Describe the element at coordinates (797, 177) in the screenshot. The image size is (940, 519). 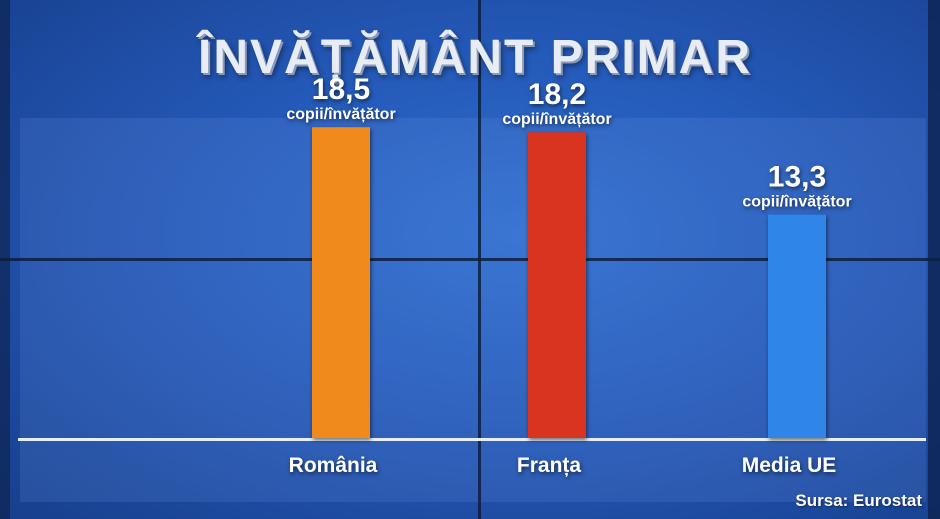
I see `value-label-2: 13,3` at that location.